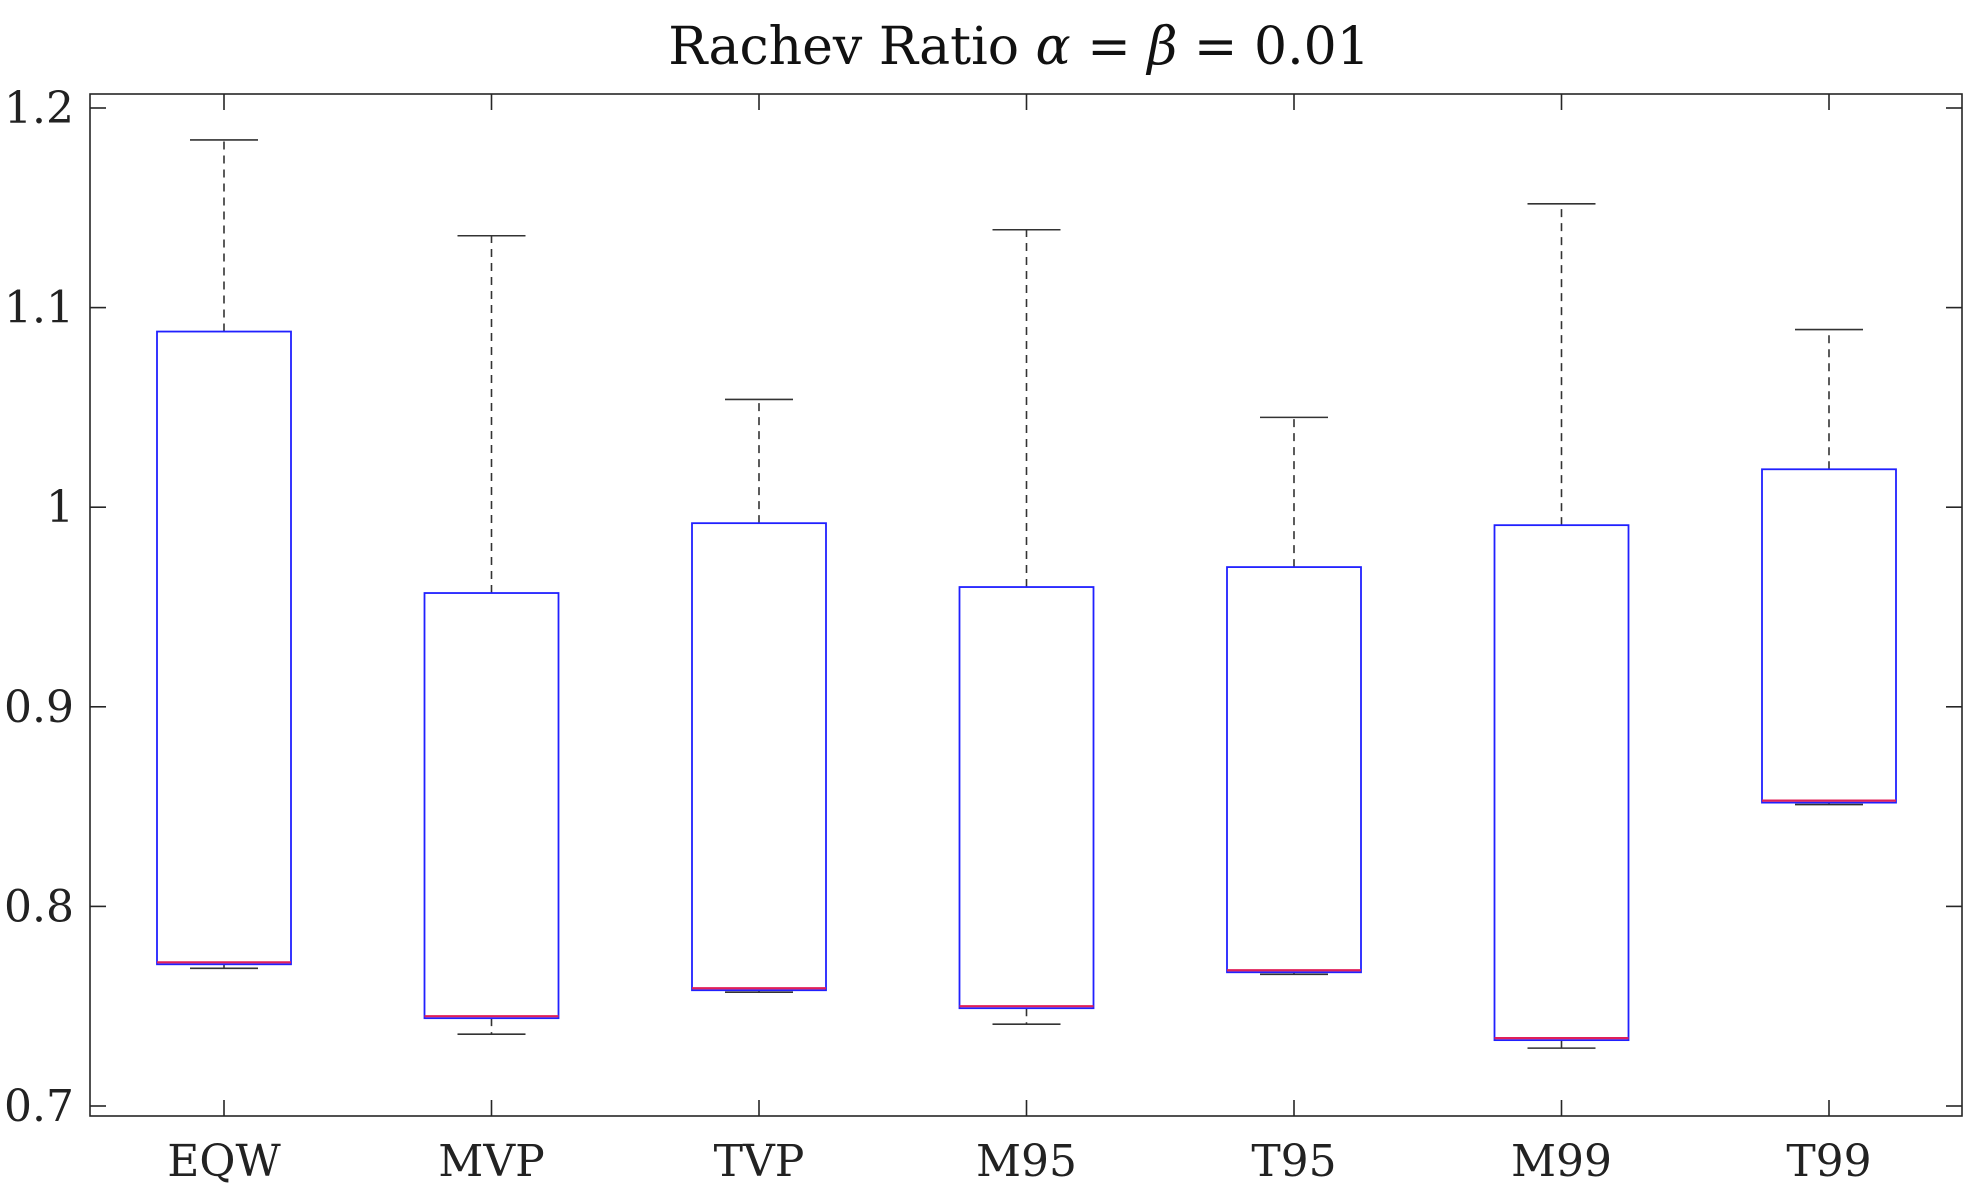  I want to click on x-tick-label: T99, so click(1828, 1161).